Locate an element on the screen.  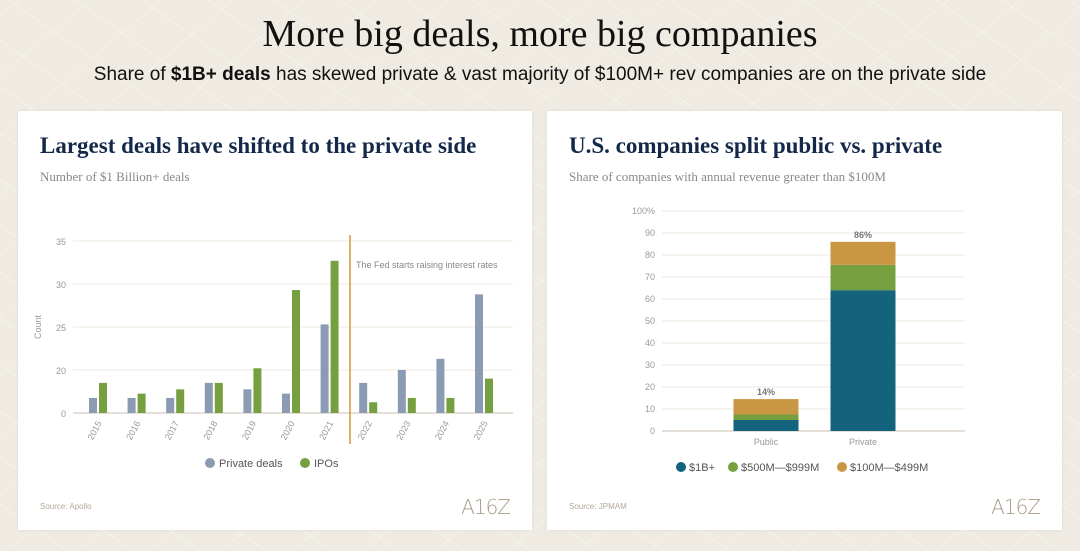
x-tick-label: Public is located at coordinates (766, 442).